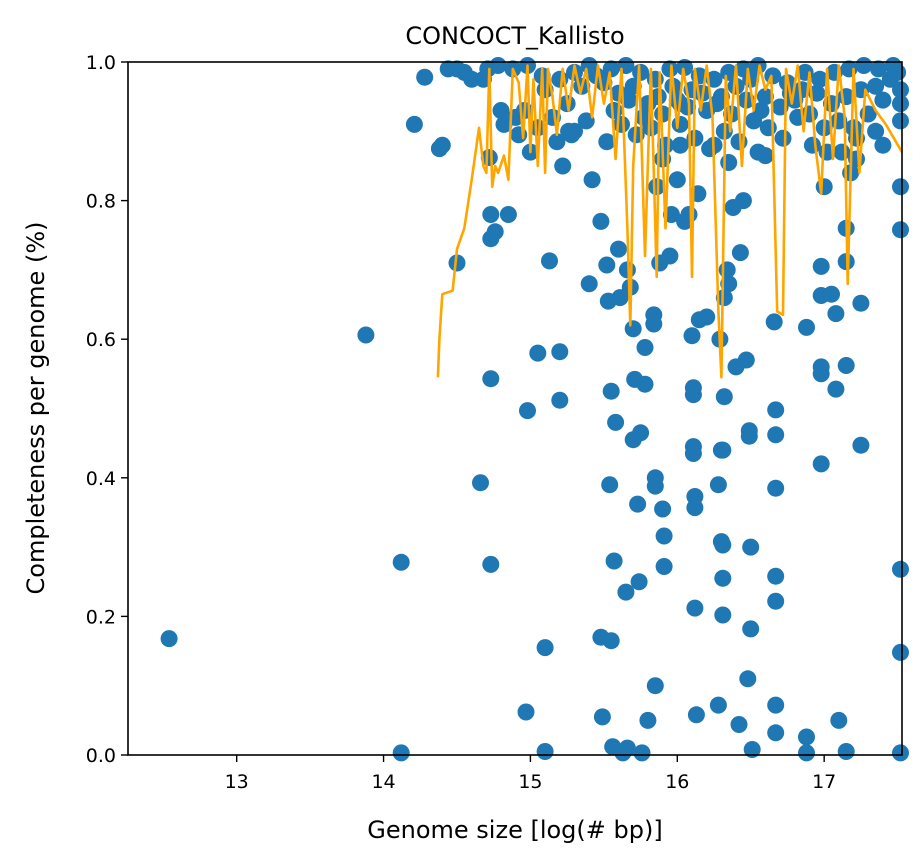 The height and width of the screenshot is (867, 922). What do you see at coordinates (101, 202) in the screenshot?
I see `y-tick-label: 0.8` at bounding box center [101, 202].